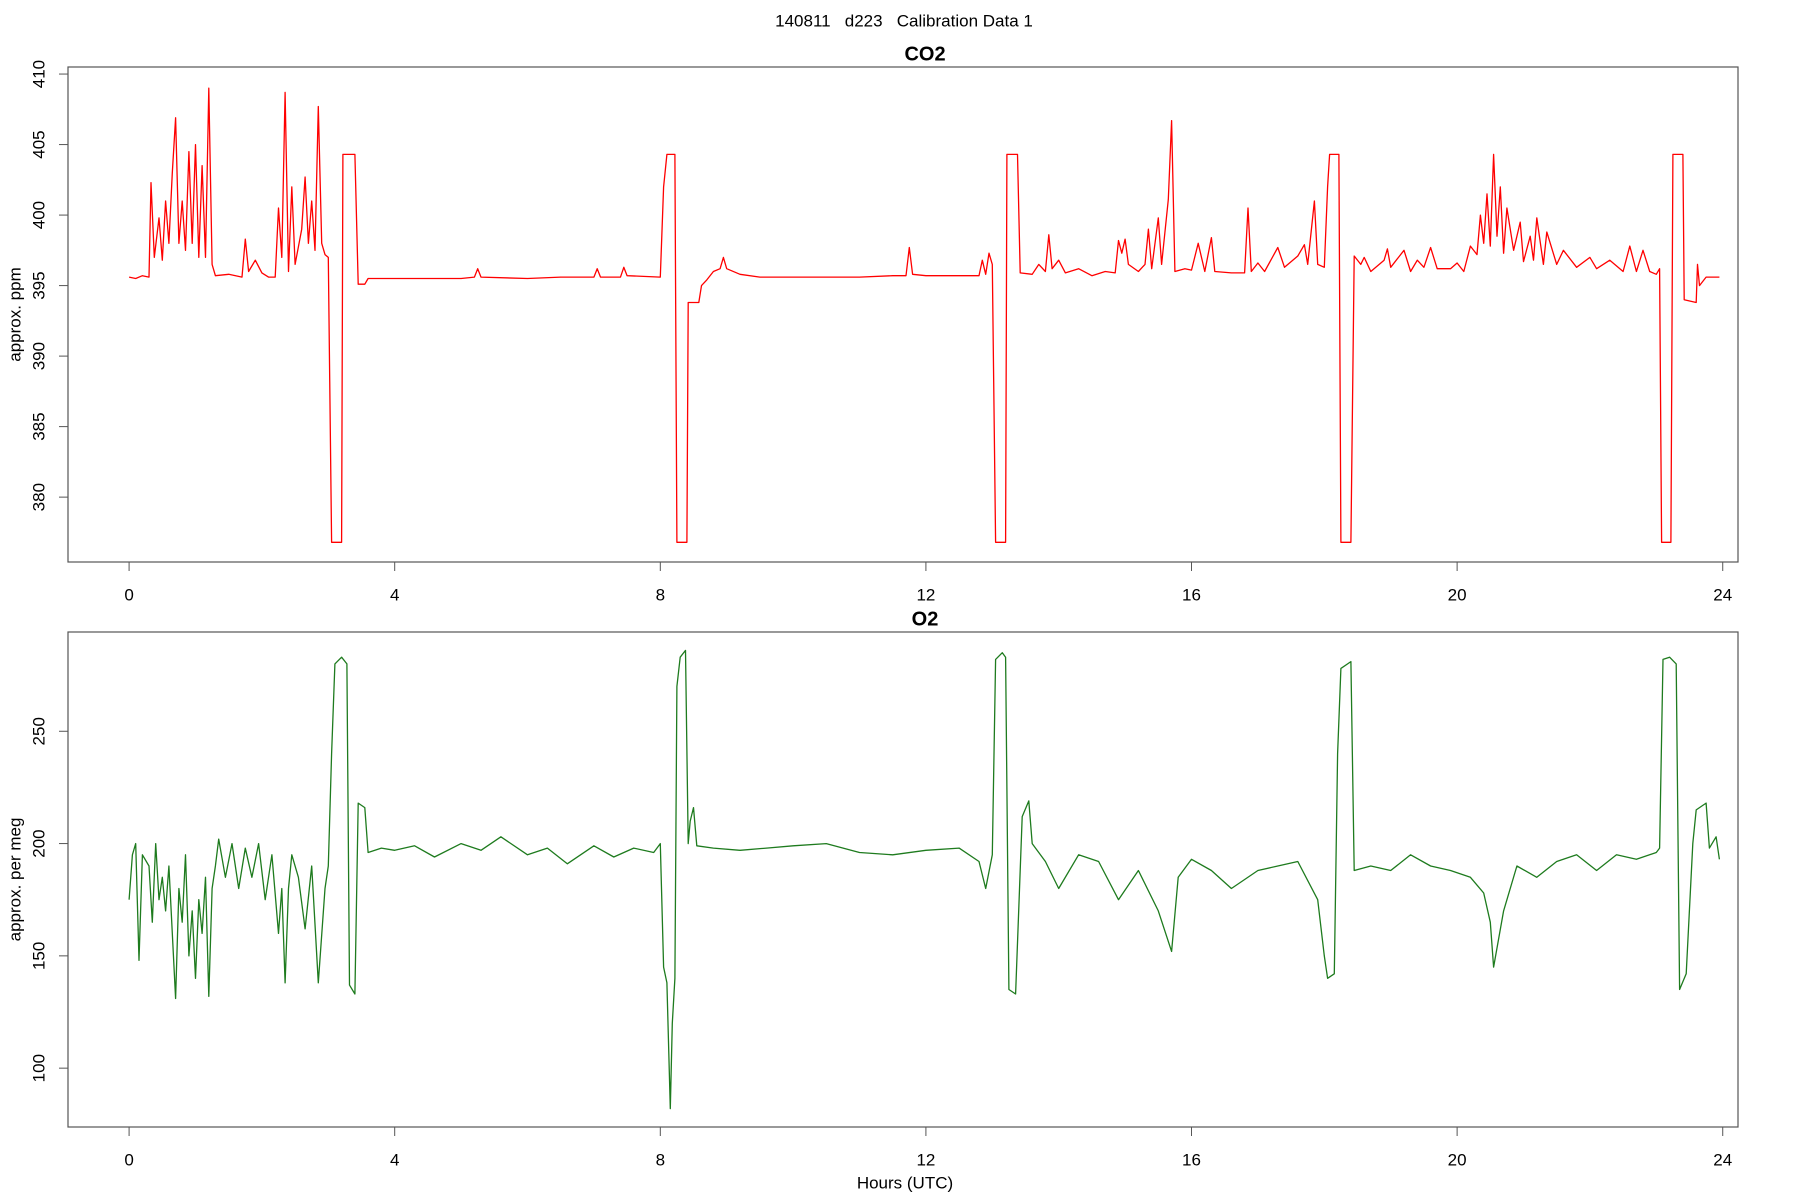 The image size is (1800, 1200). What do you see at coordinates (38, 144) in the screenshot?
I see `y-tick-label: 405` at bounding box center [38, 144].